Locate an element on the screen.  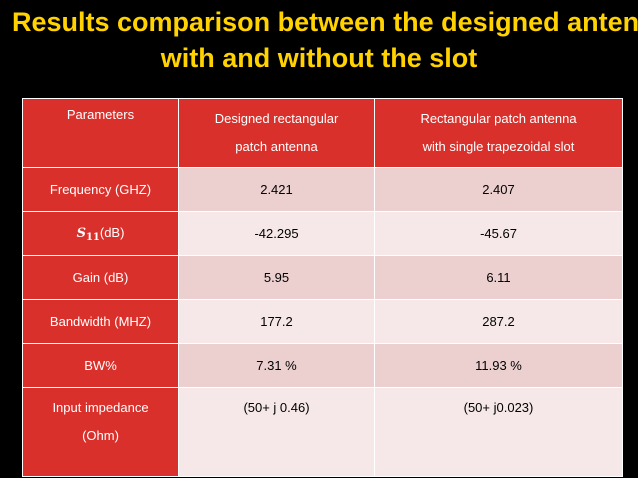
cell-slotted: 11.93 % is located at coordinates (498, 365).